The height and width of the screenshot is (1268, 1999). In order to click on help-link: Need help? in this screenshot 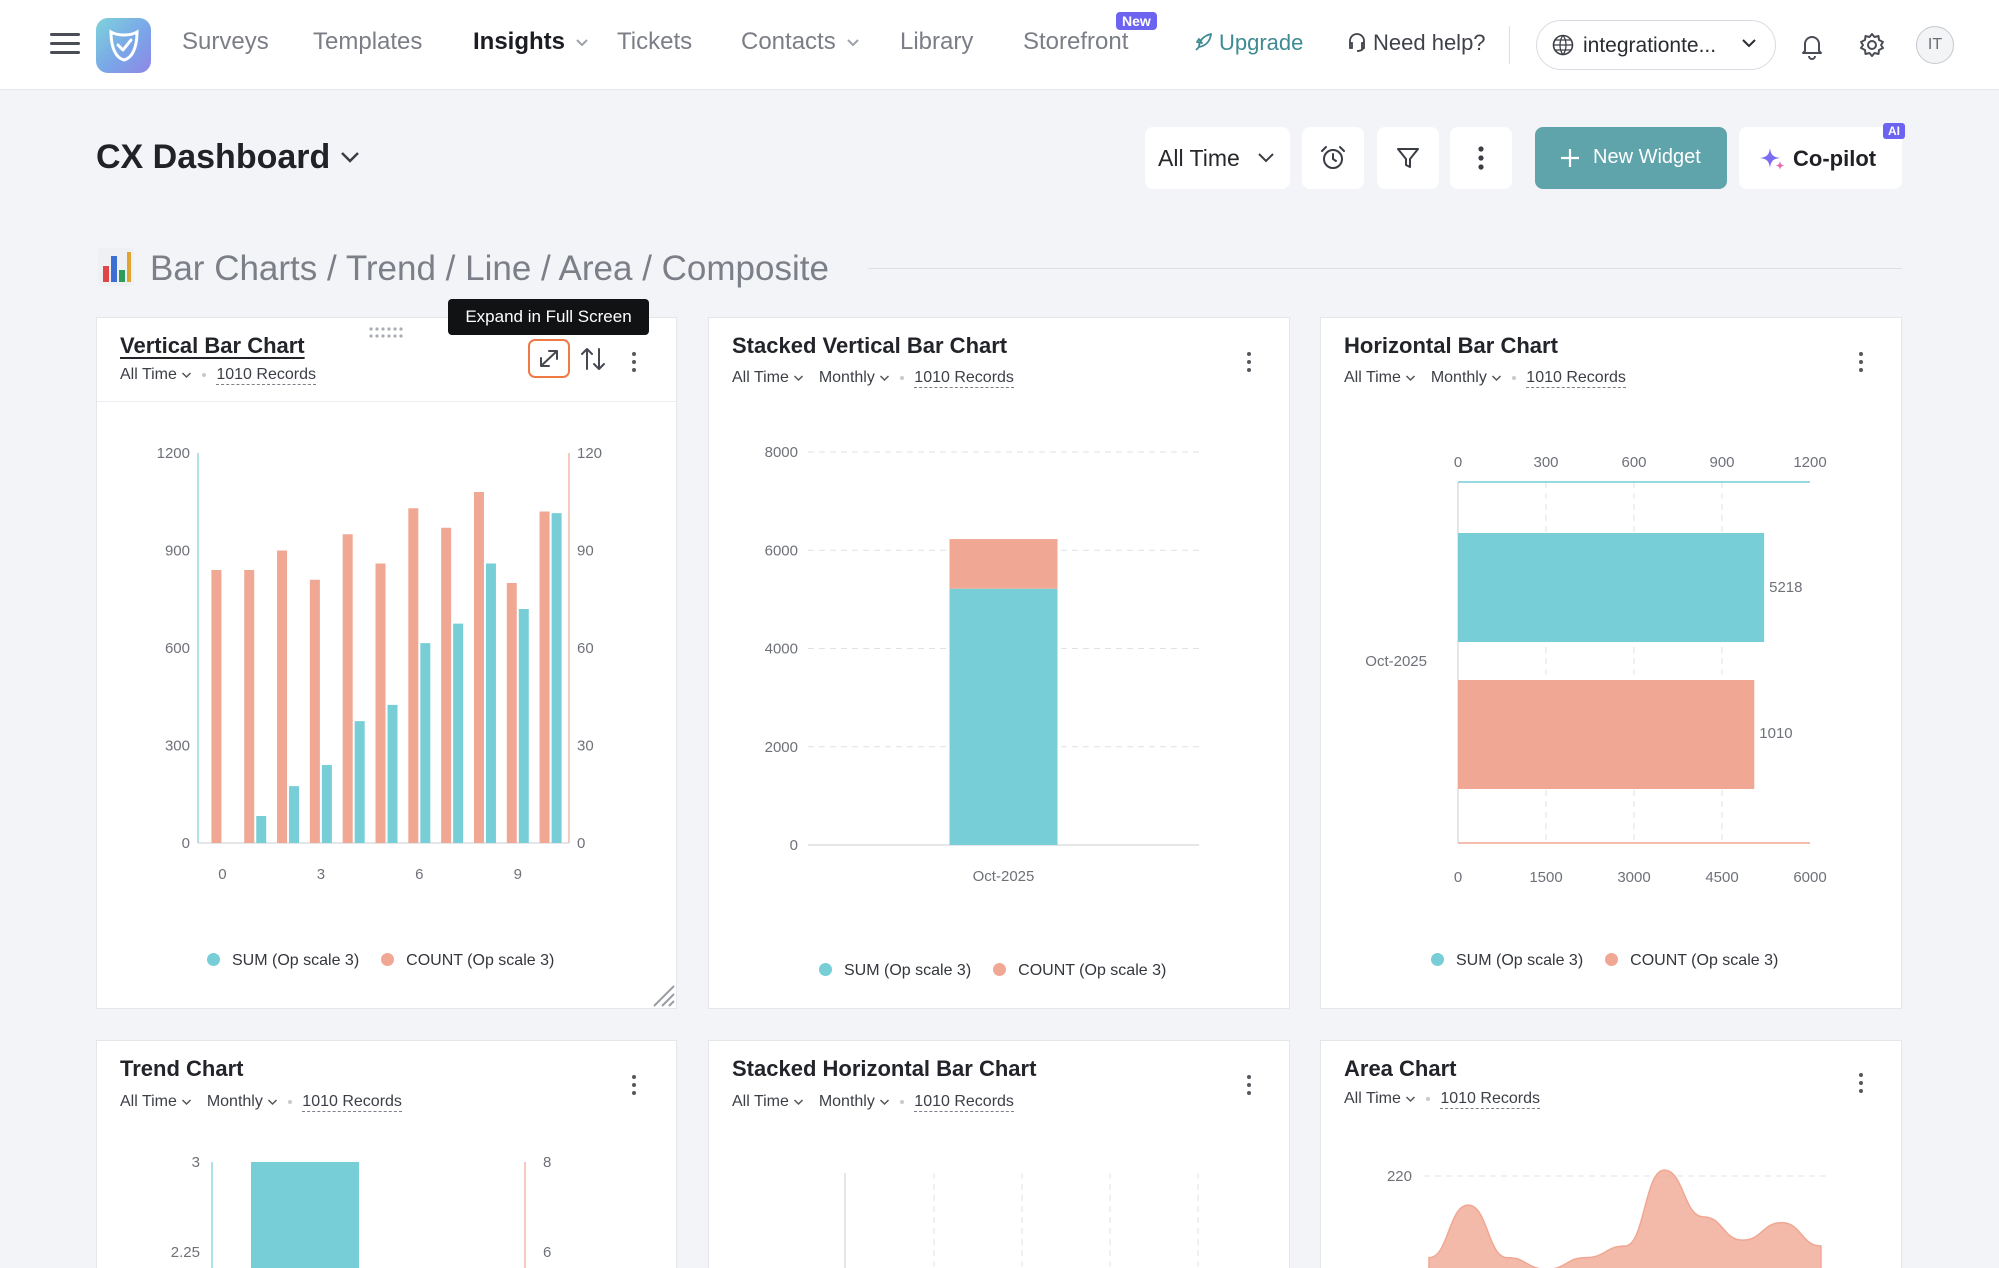, I will do `click(1416, 43)`.